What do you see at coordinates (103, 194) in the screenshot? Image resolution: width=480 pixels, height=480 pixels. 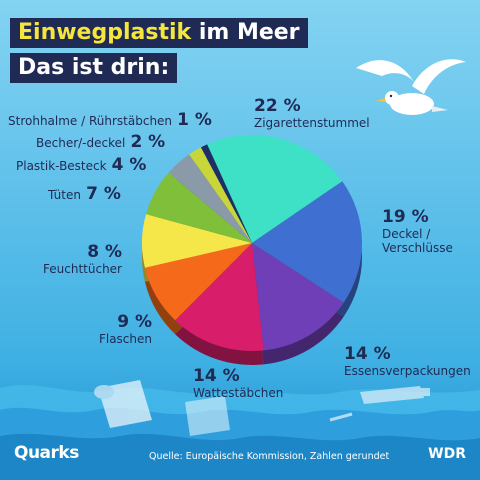 I see `pct-tueten: 7 %` at bounding box center [103, 194].